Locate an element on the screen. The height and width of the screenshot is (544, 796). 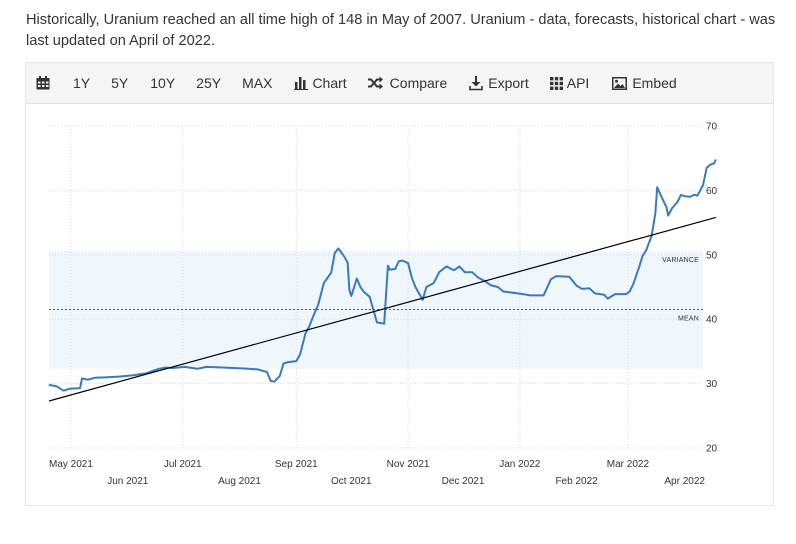
x-tick-label: Feb 2022 is located at coordinates (576, 481).